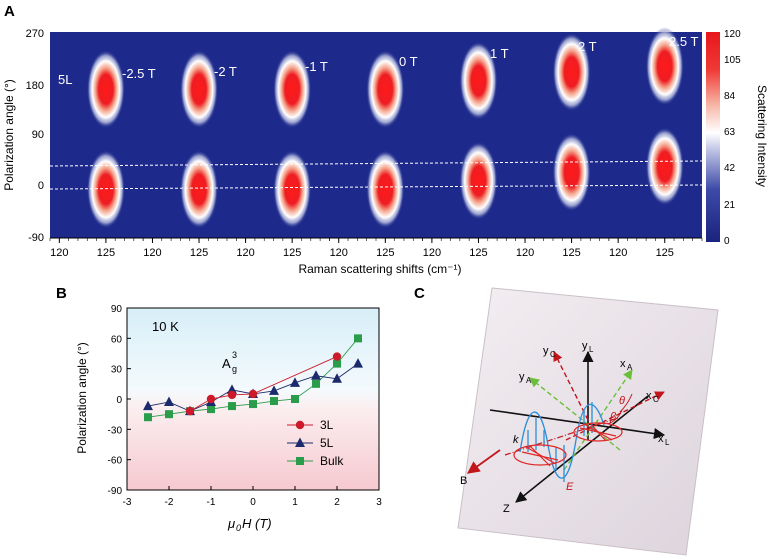 The width and height of the screenshot is (768, 560). What do you see at coordinates (9, 11) in the screenshot?
I see `panel-a-label: A` at bounding box center [9, 11].